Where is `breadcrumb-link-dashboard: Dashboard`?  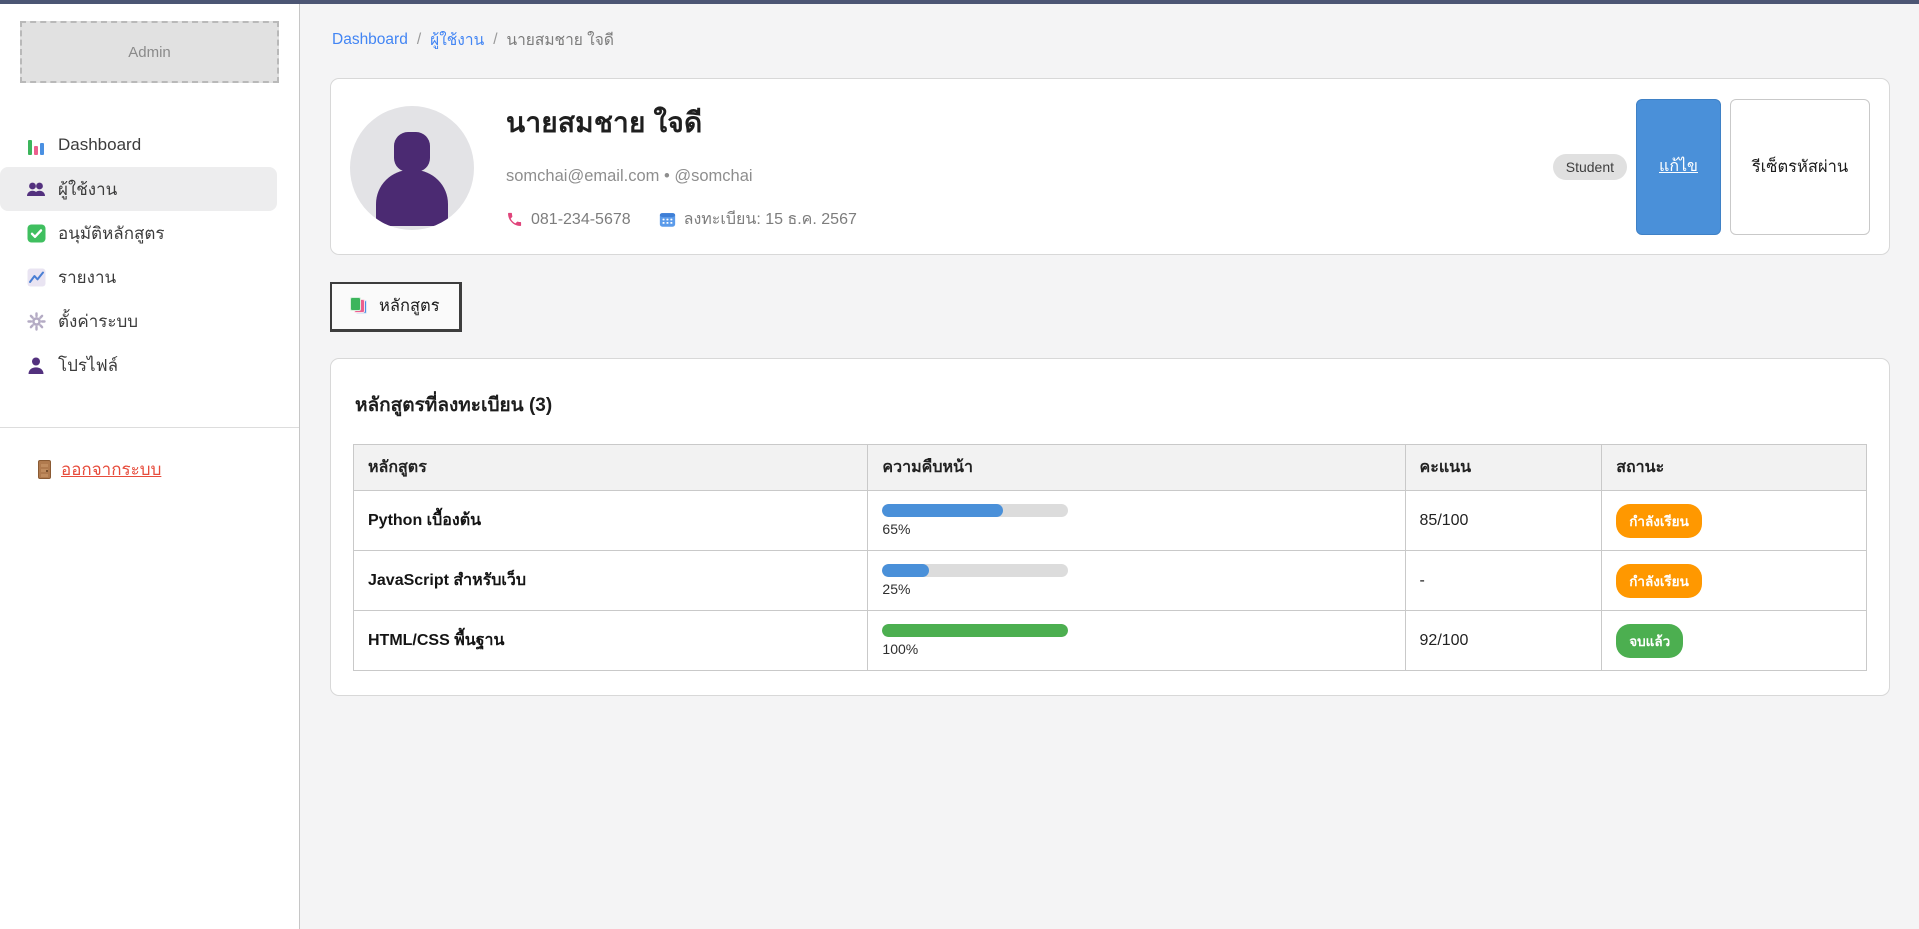 breadcrumb-link-dashboard: Dashboard is located at coordinates (370, 39).